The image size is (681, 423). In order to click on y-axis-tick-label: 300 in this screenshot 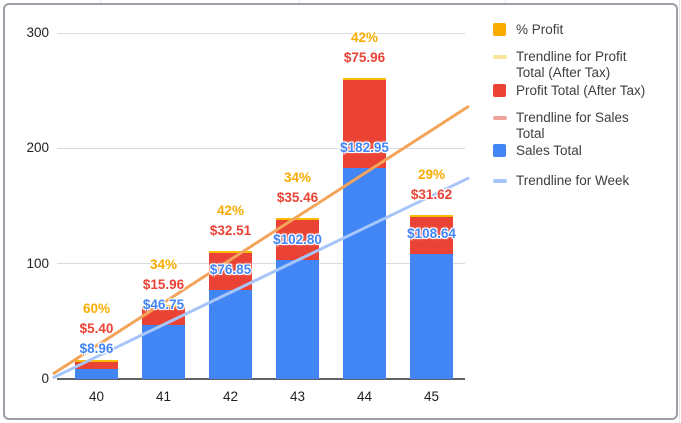, I will do `click(37, 32)`.